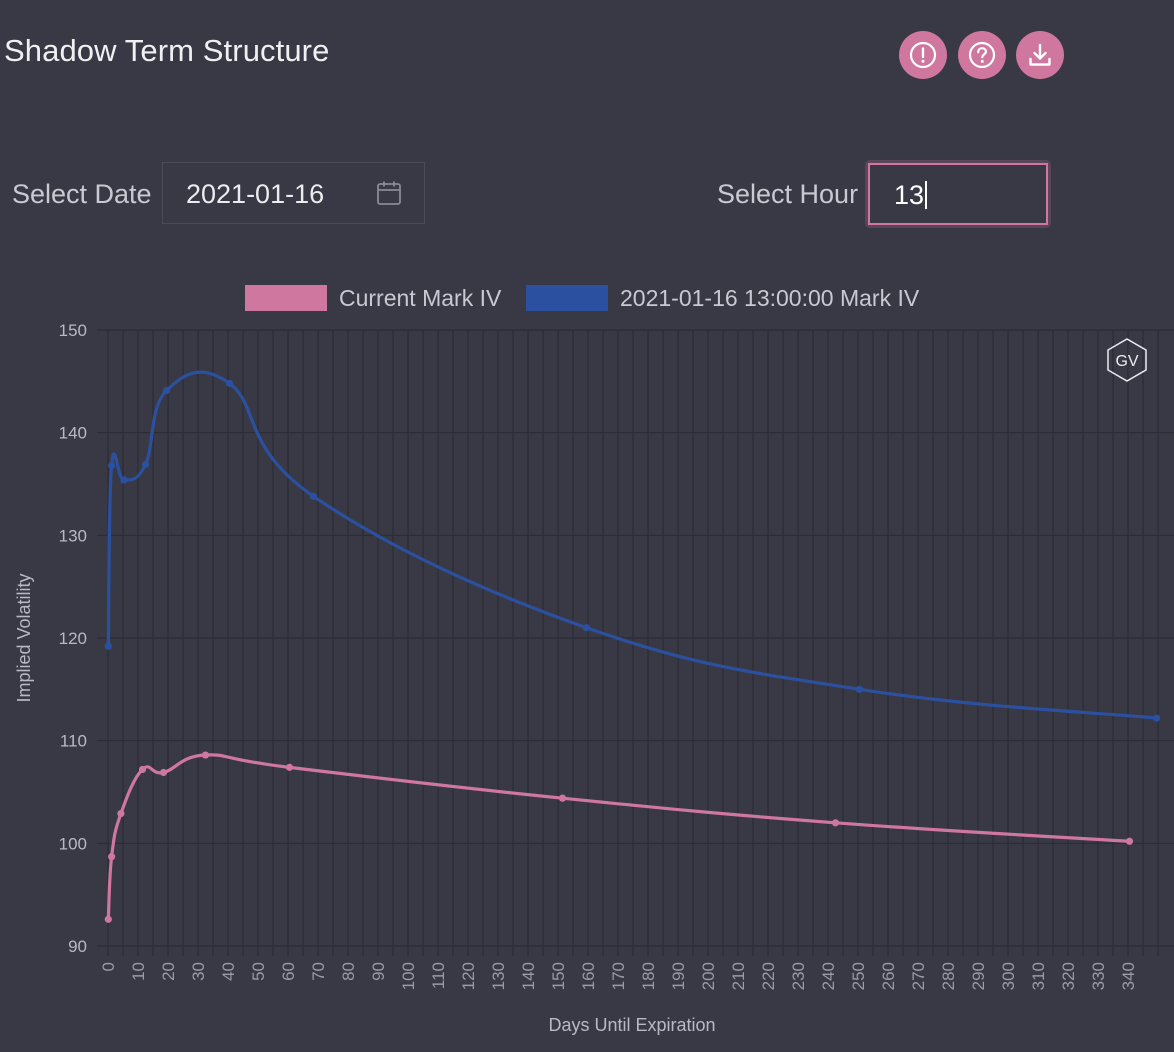 This screenshot has height=1052, width=1174. What do you see at coordinates (73, 535) in the screenshot?
I see `y-tick-label: 130` at bounding box center [73, 535].